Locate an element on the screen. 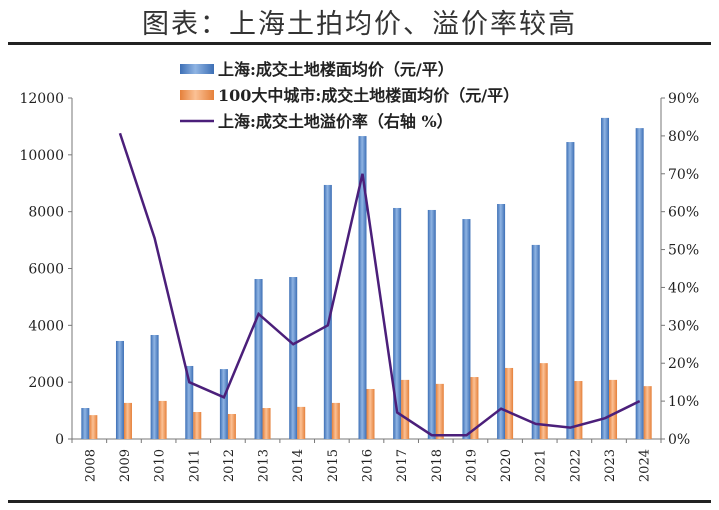 This screenshot has height=510, width=719. x-tick-label: 2016 is located at coordinates (368, 465).